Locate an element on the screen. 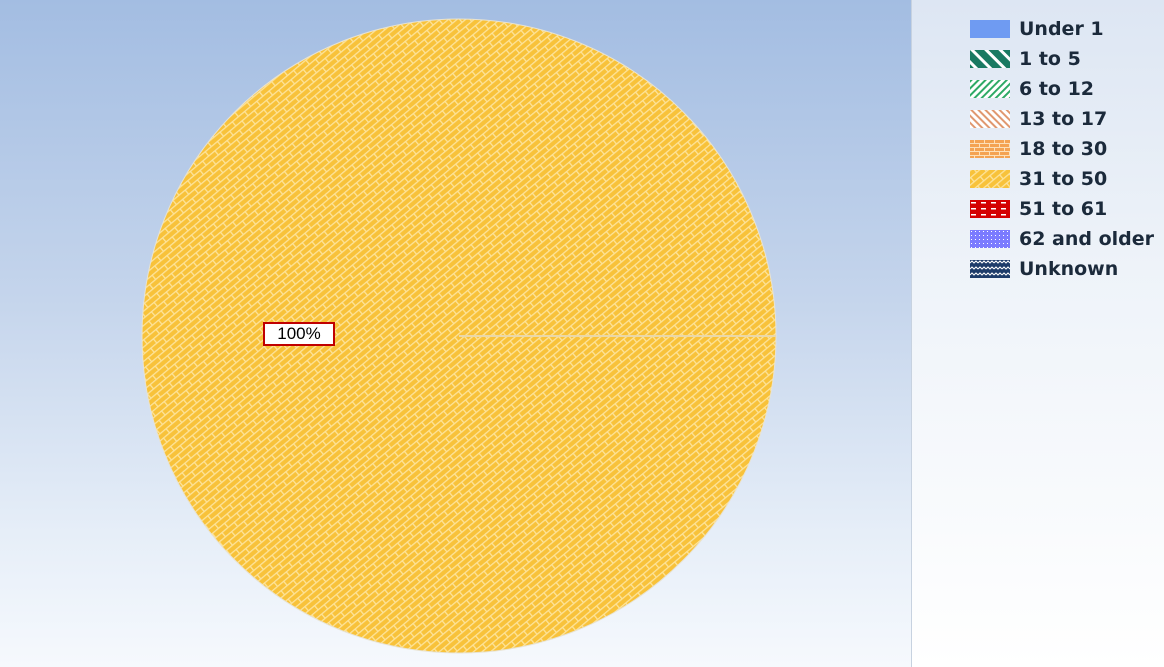  brick-swatch-icon is located at coordinates (990, 149).